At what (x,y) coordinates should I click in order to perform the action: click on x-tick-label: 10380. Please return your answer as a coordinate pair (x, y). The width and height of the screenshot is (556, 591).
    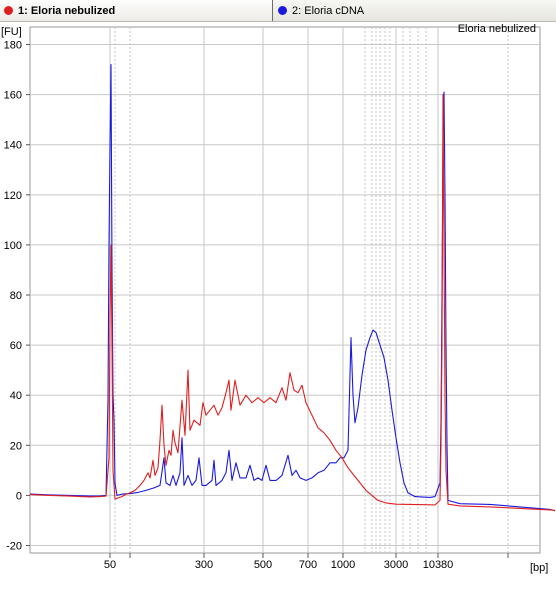
    Looking at the image, I should click on (438, 565).